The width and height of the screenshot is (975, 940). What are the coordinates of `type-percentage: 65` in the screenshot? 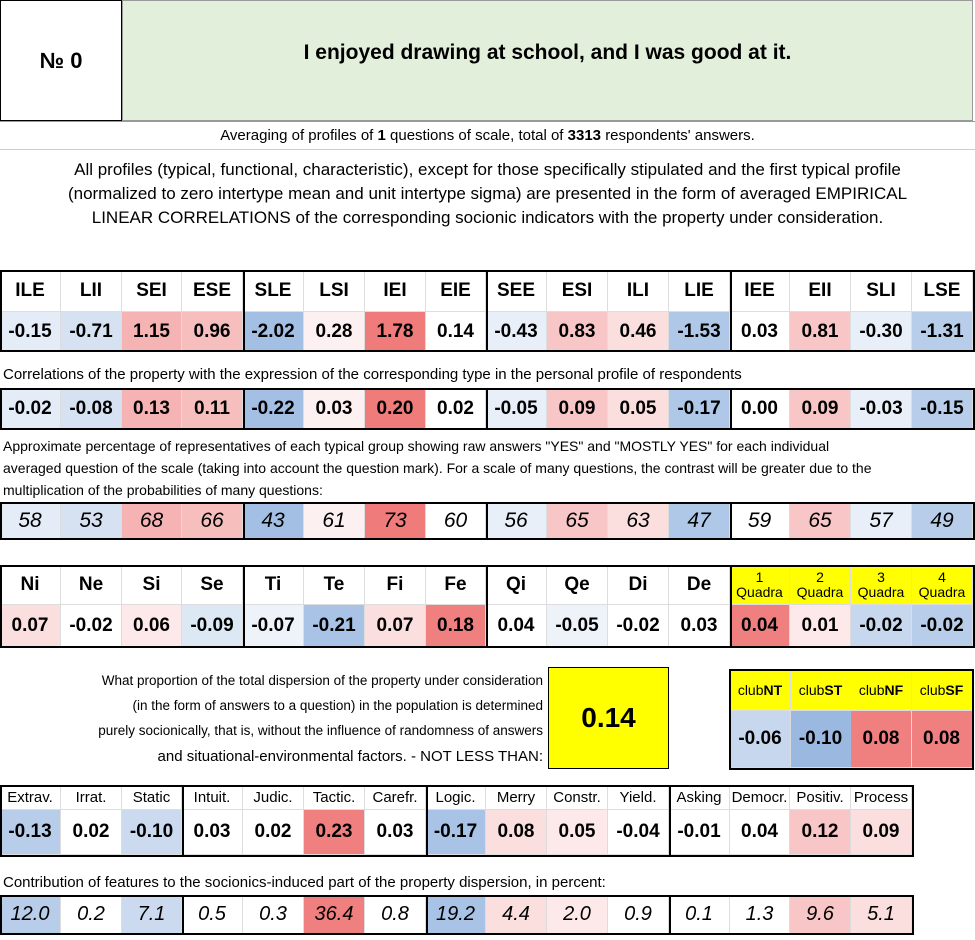 It's located at (577, 521).